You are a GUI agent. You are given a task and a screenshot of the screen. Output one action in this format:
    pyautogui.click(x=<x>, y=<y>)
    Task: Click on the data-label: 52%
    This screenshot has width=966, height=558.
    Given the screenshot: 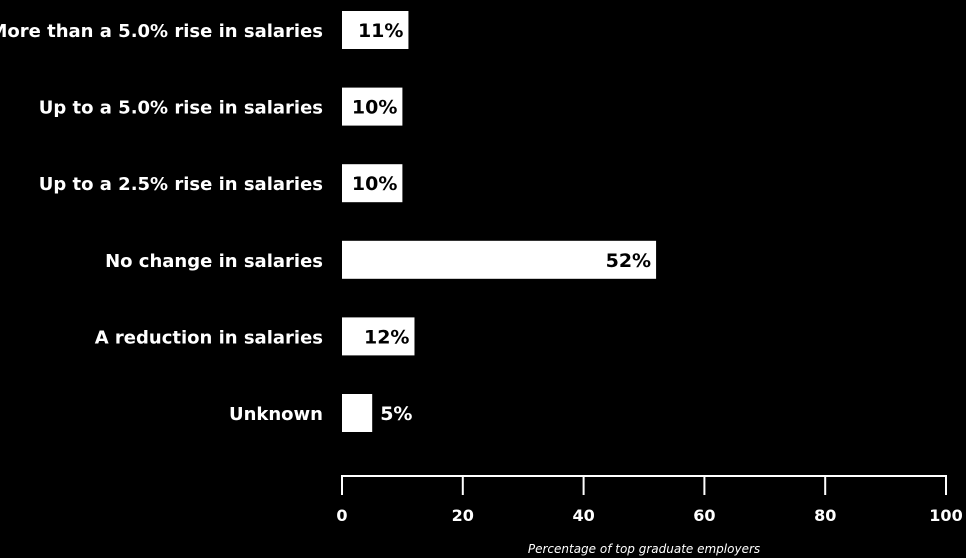 What is the action you would take?
    pyautogui.click(x=628, y=261)
    